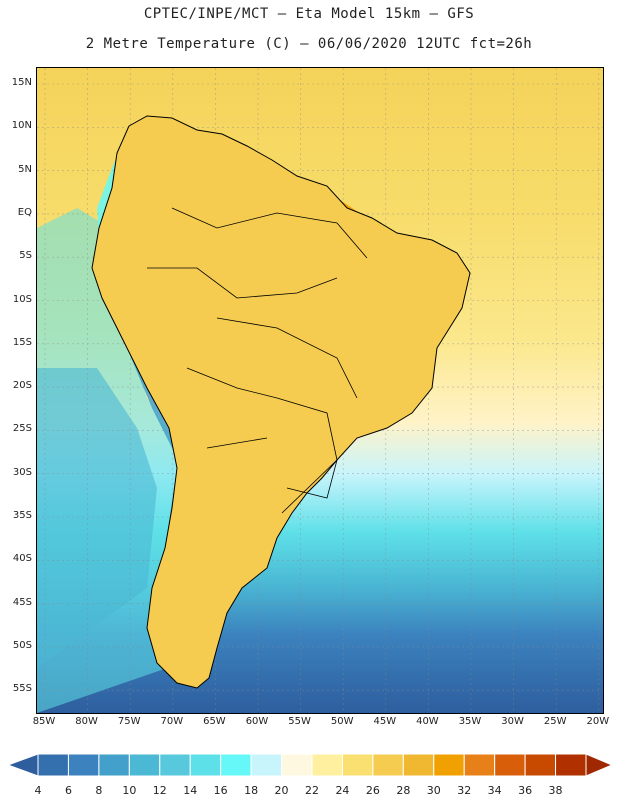 The height and width of the screenshot is (800, 618). Describe the element at coordinates (433, 790) in the screenshot. I see `colorbar-tick-label: 30` at that location.